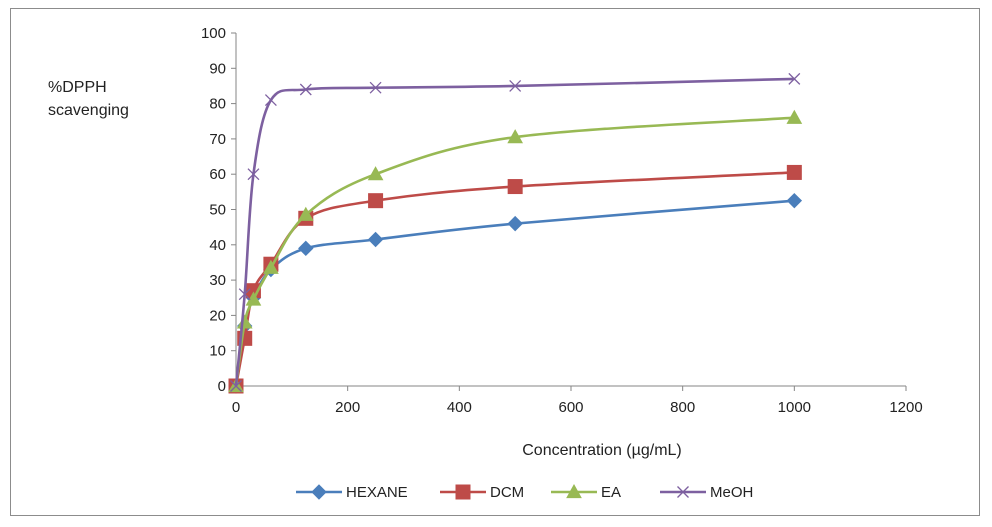  I want to click on legend-marker-ea, so click(574, 491).